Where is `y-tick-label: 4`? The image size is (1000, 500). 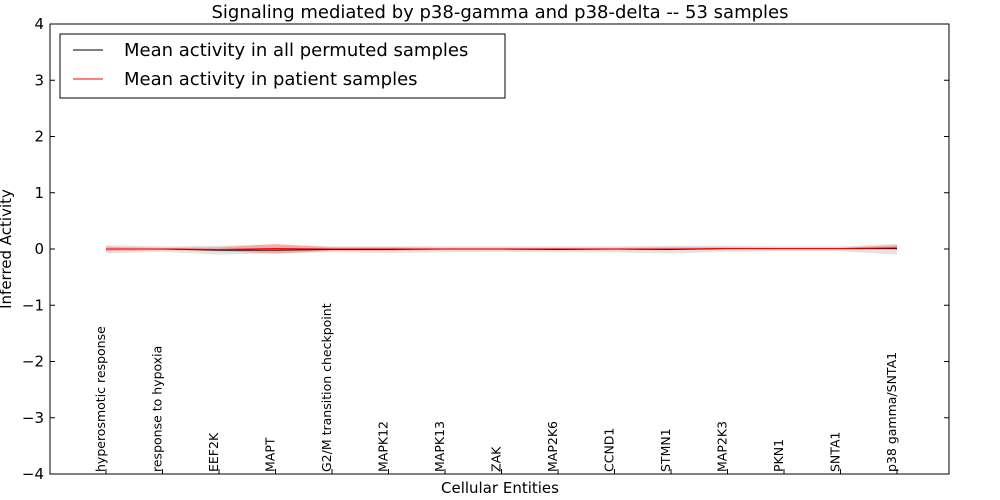 y-tick-label: 4 is located at coordinates (39, 24).